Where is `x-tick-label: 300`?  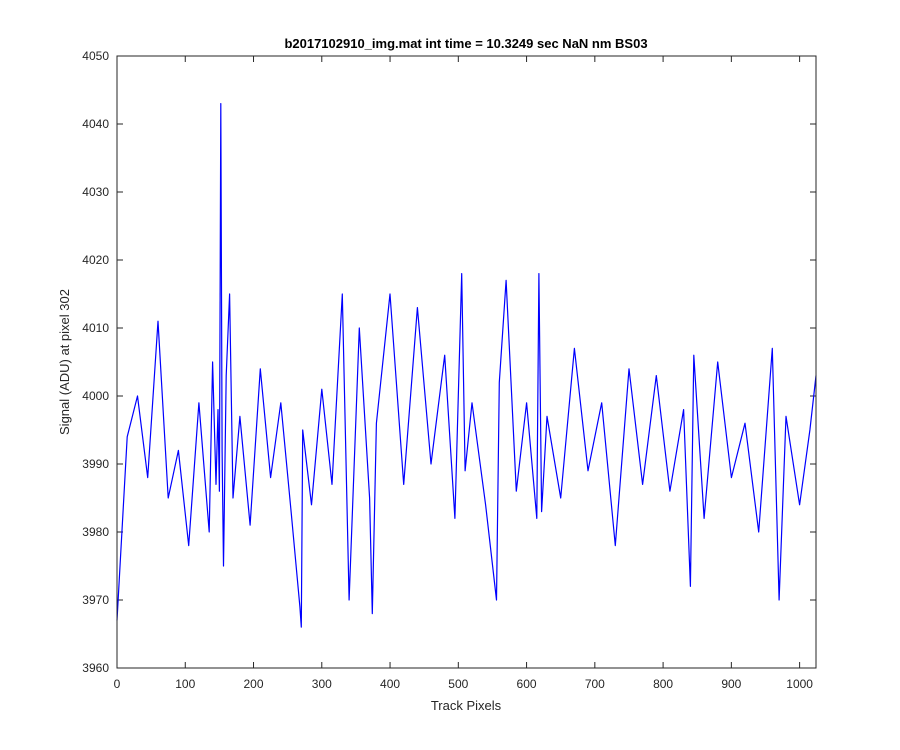 x-tick-label: 300 is located at coordinates (322, 684).